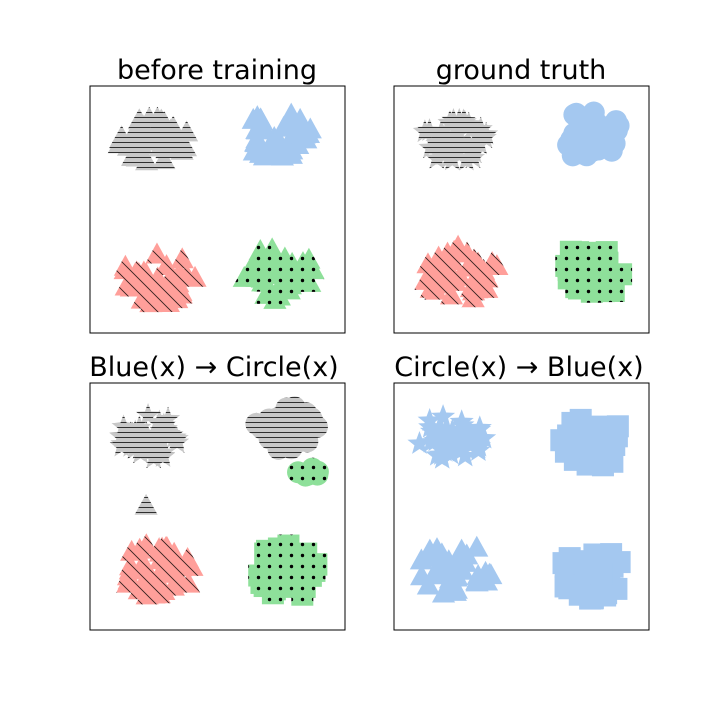  Describe the element at coordinates (278, 273) in the screenshot. I see `cluster-green-triangle` at that location.